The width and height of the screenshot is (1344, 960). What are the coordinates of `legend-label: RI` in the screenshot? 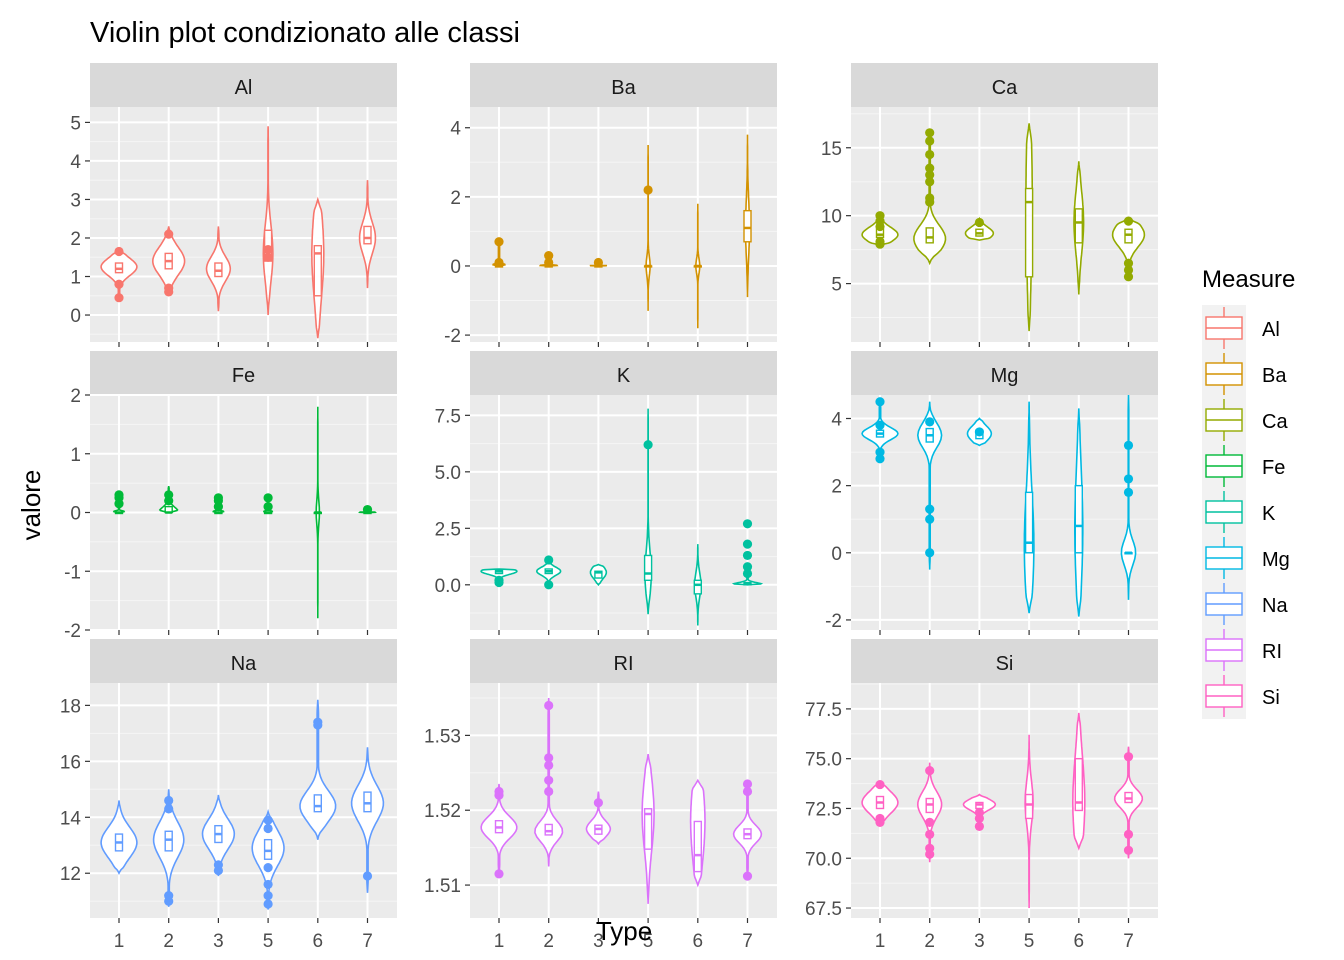 It's located at (1272, 652).